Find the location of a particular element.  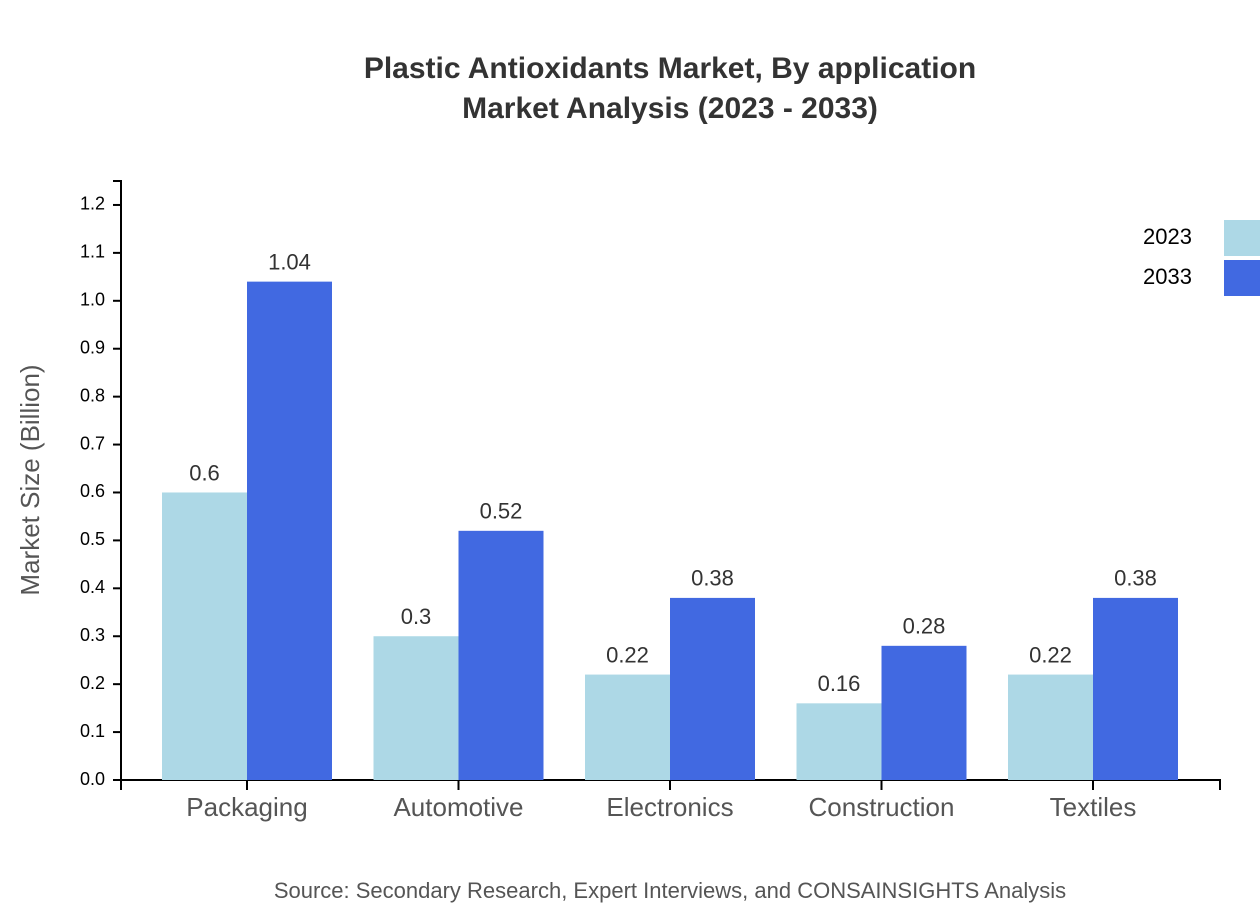

chart-subtitle: Market Analysis (2023 - 2033) is located at coordinates (670, 108).